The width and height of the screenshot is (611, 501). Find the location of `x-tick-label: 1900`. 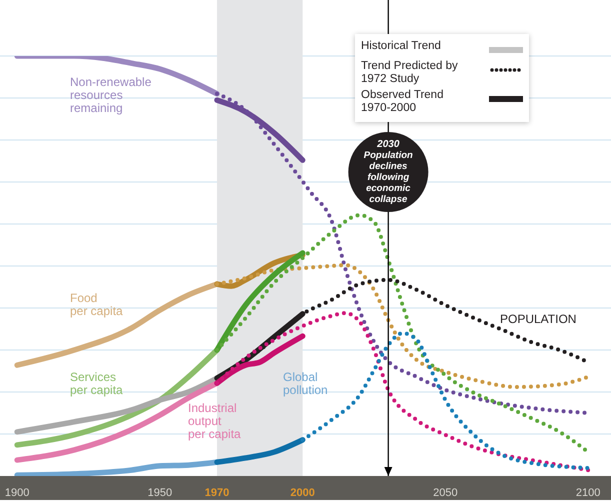

x-tick-label: 1900 is located at coordinates (17, 493).